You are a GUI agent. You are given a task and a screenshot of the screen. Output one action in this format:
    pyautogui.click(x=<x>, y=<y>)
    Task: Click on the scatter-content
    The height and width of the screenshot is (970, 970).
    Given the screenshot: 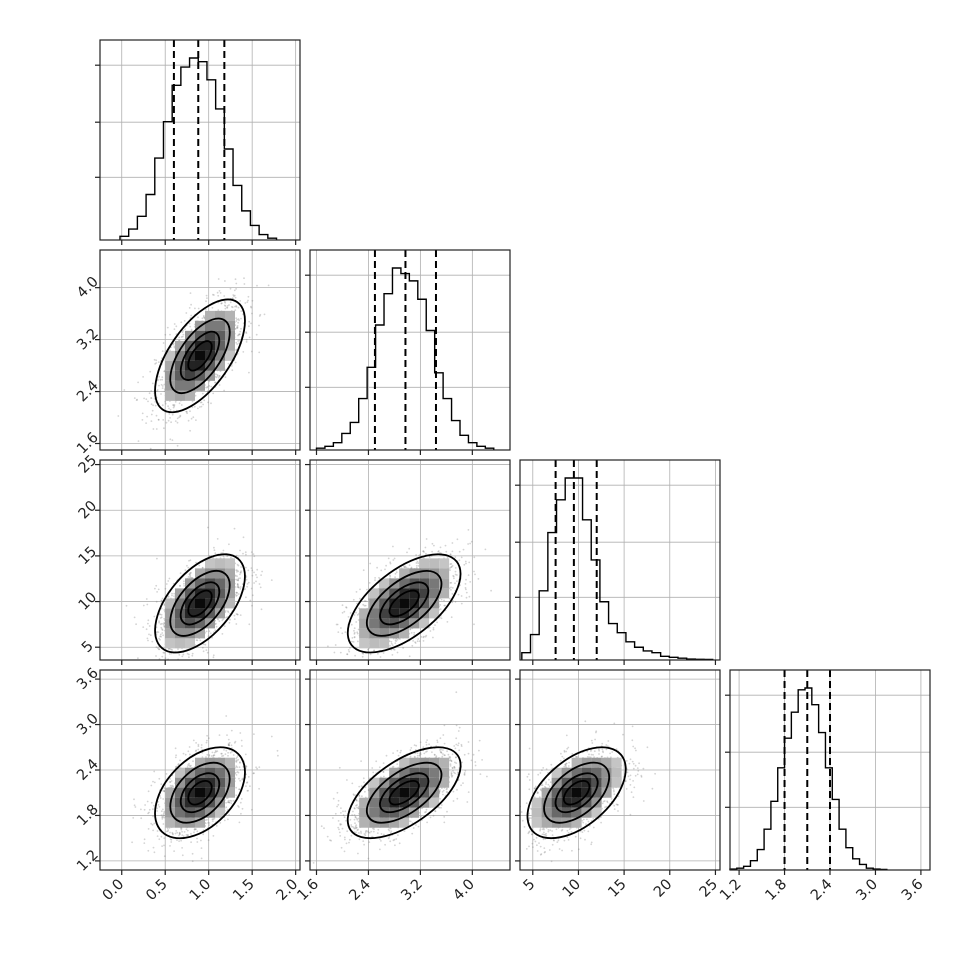 What is the action you would take?
    pyautogui.click(x=199, y=597)
    